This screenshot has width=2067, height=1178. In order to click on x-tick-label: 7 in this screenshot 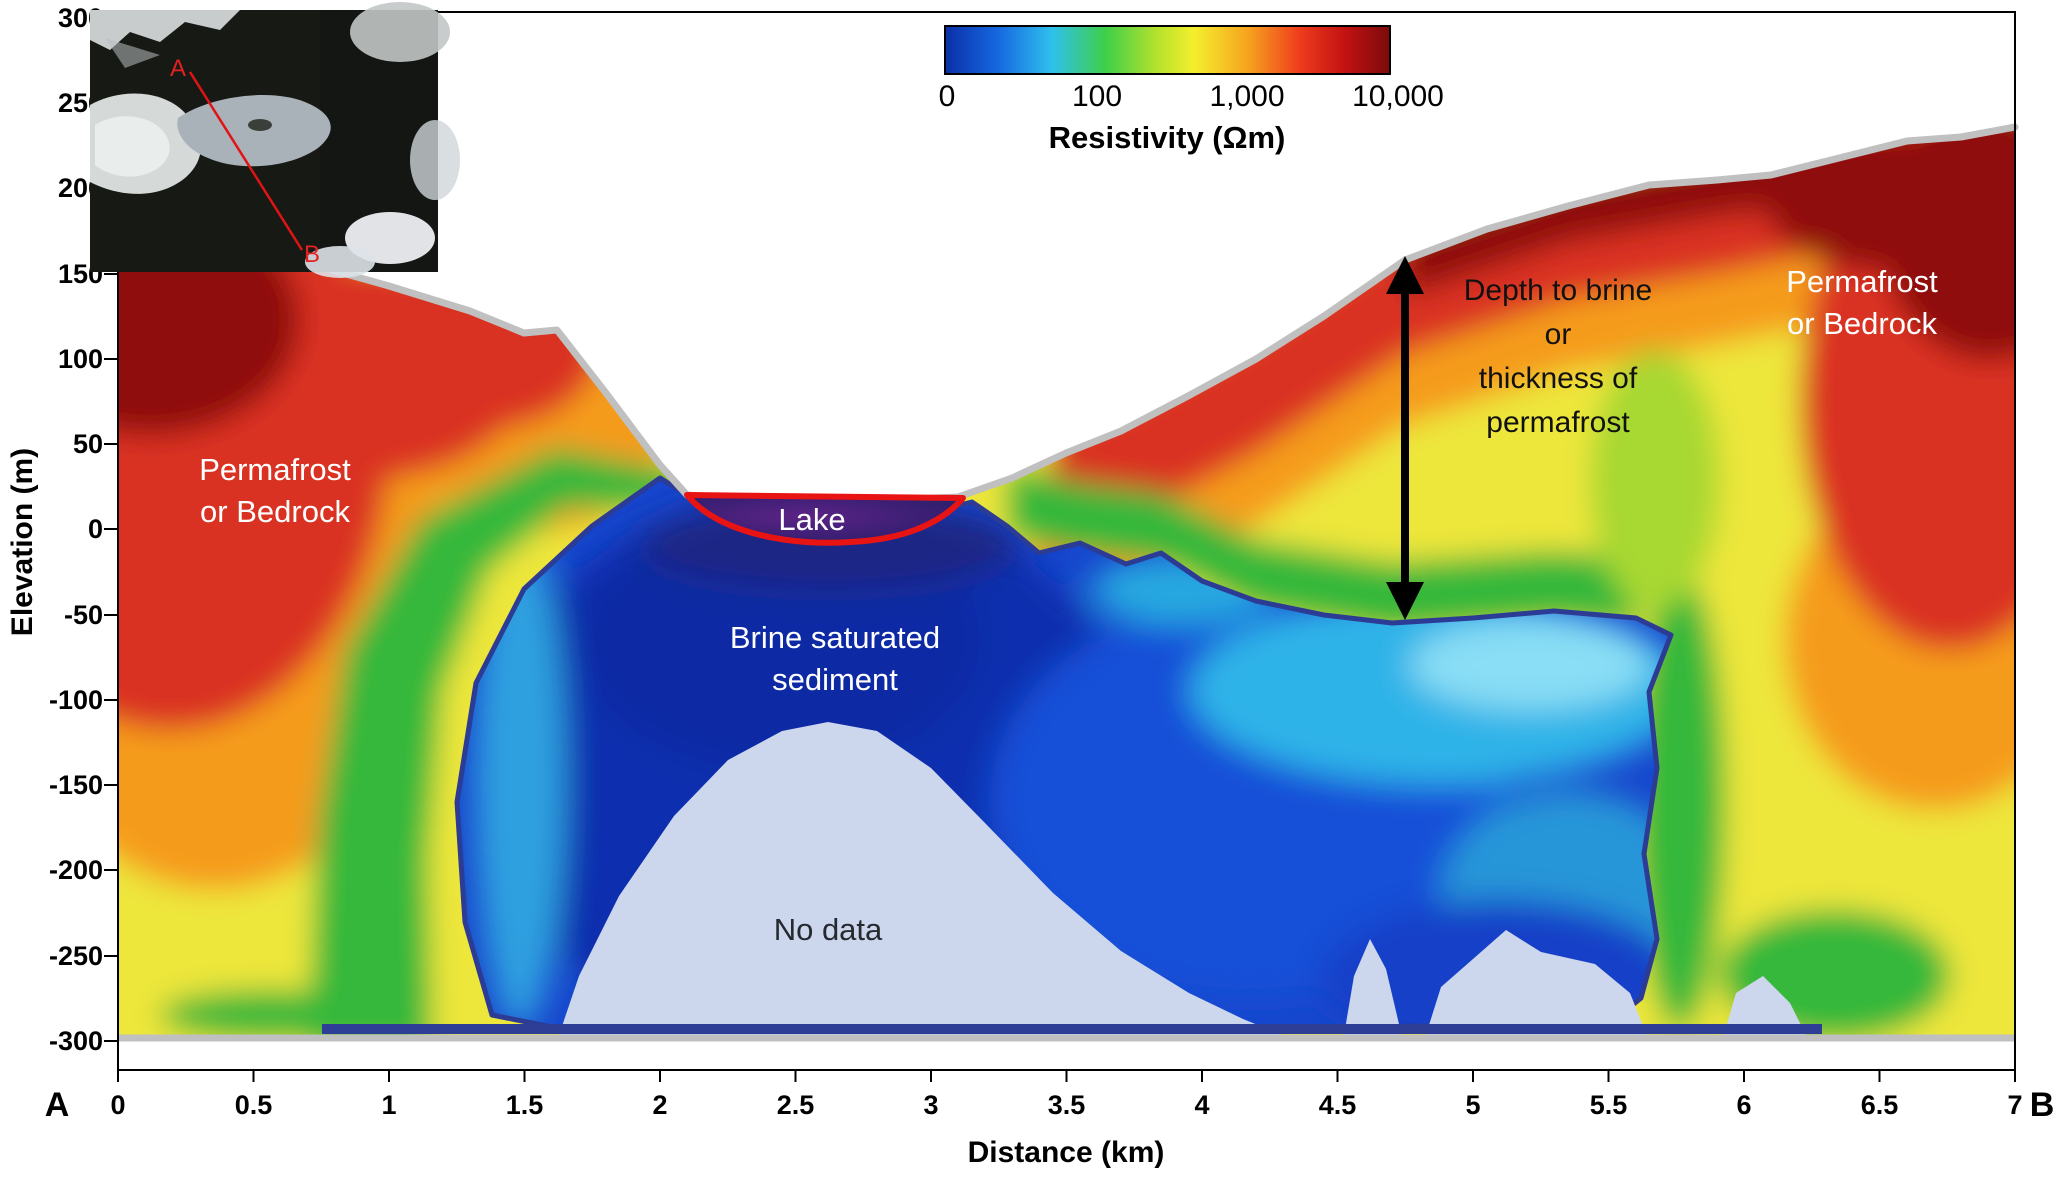, I will do `click(2014, 1105)`.